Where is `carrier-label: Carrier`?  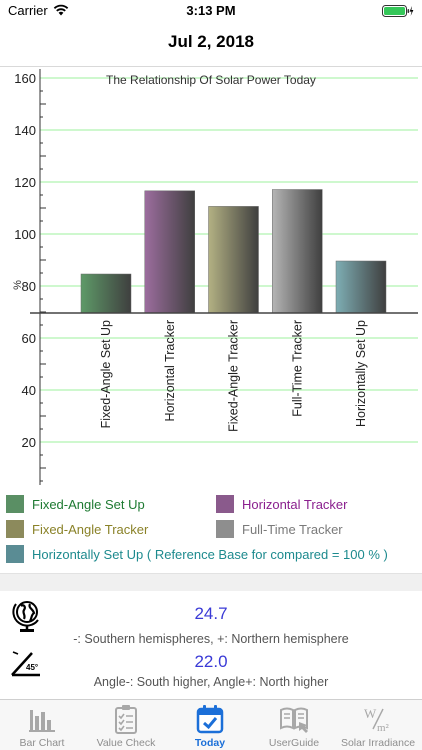
carrier-label: Carrier is located at coordinates (28, 10).